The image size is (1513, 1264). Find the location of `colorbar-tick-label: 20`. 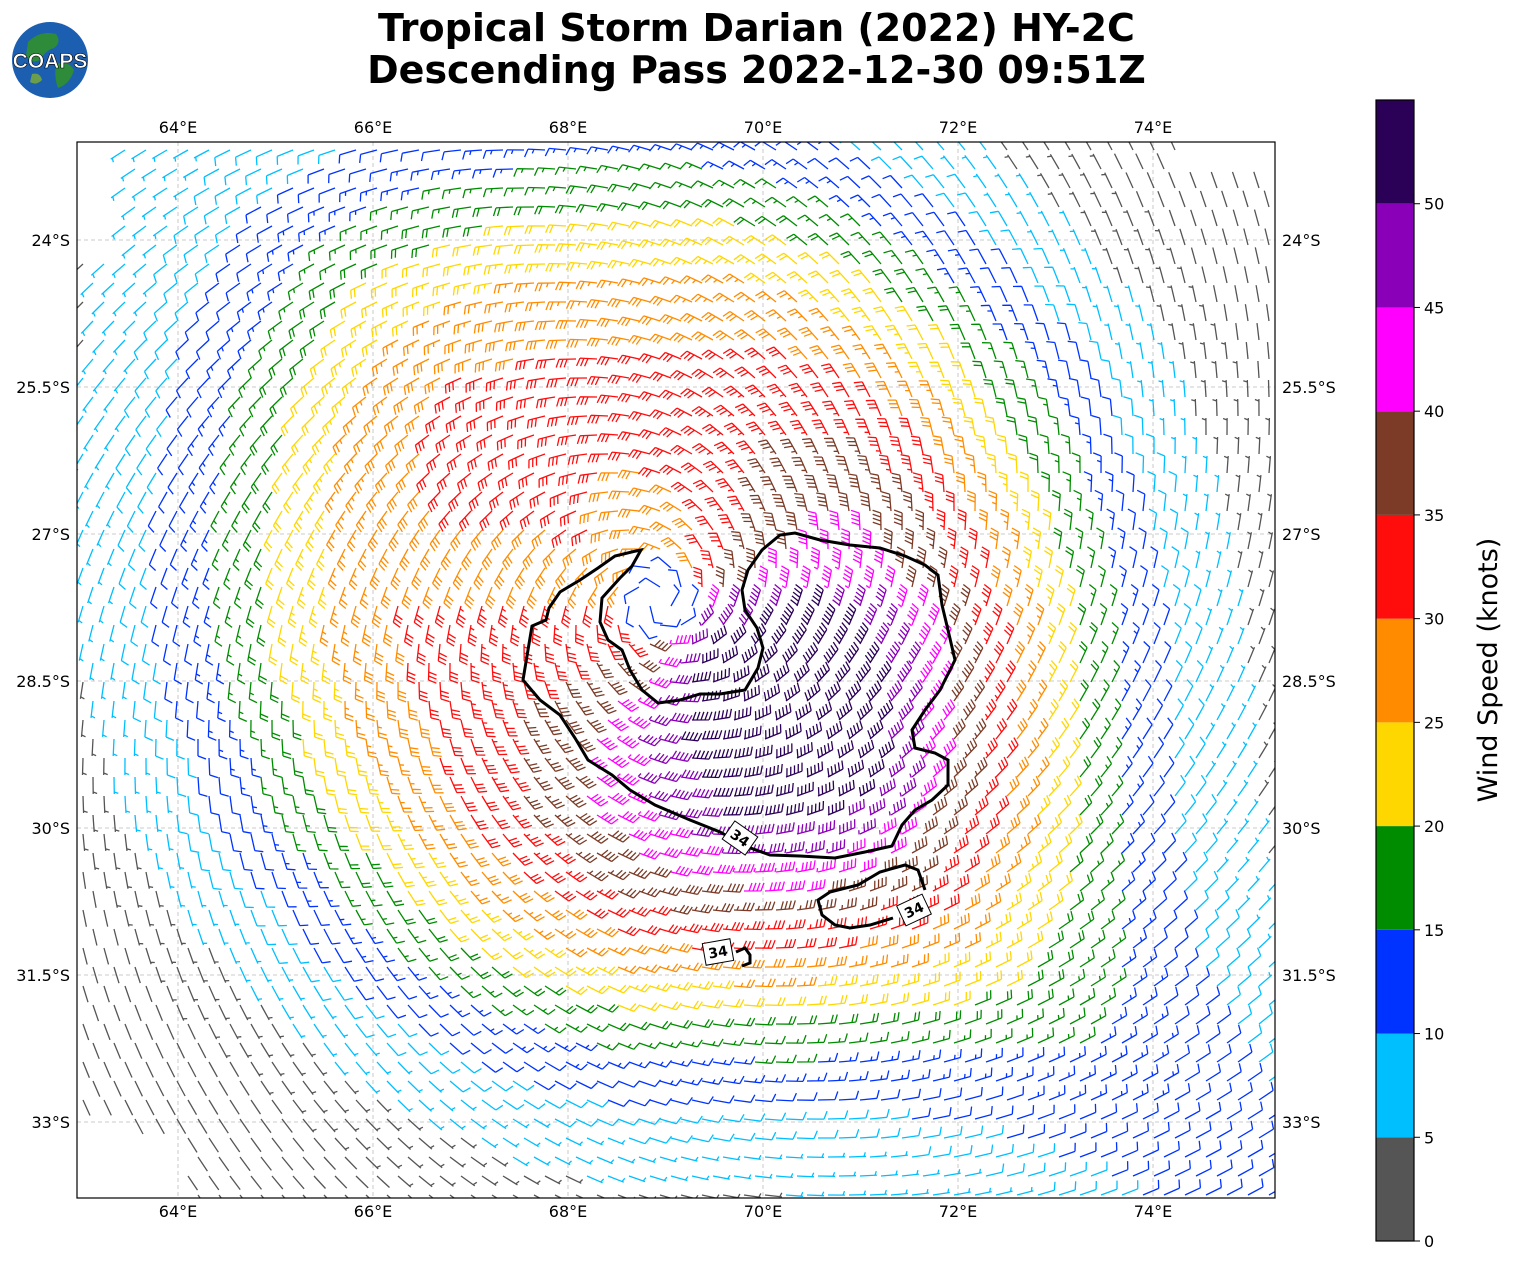

colorbar-tick-label: 20 is located at coordinates (1434, 826).